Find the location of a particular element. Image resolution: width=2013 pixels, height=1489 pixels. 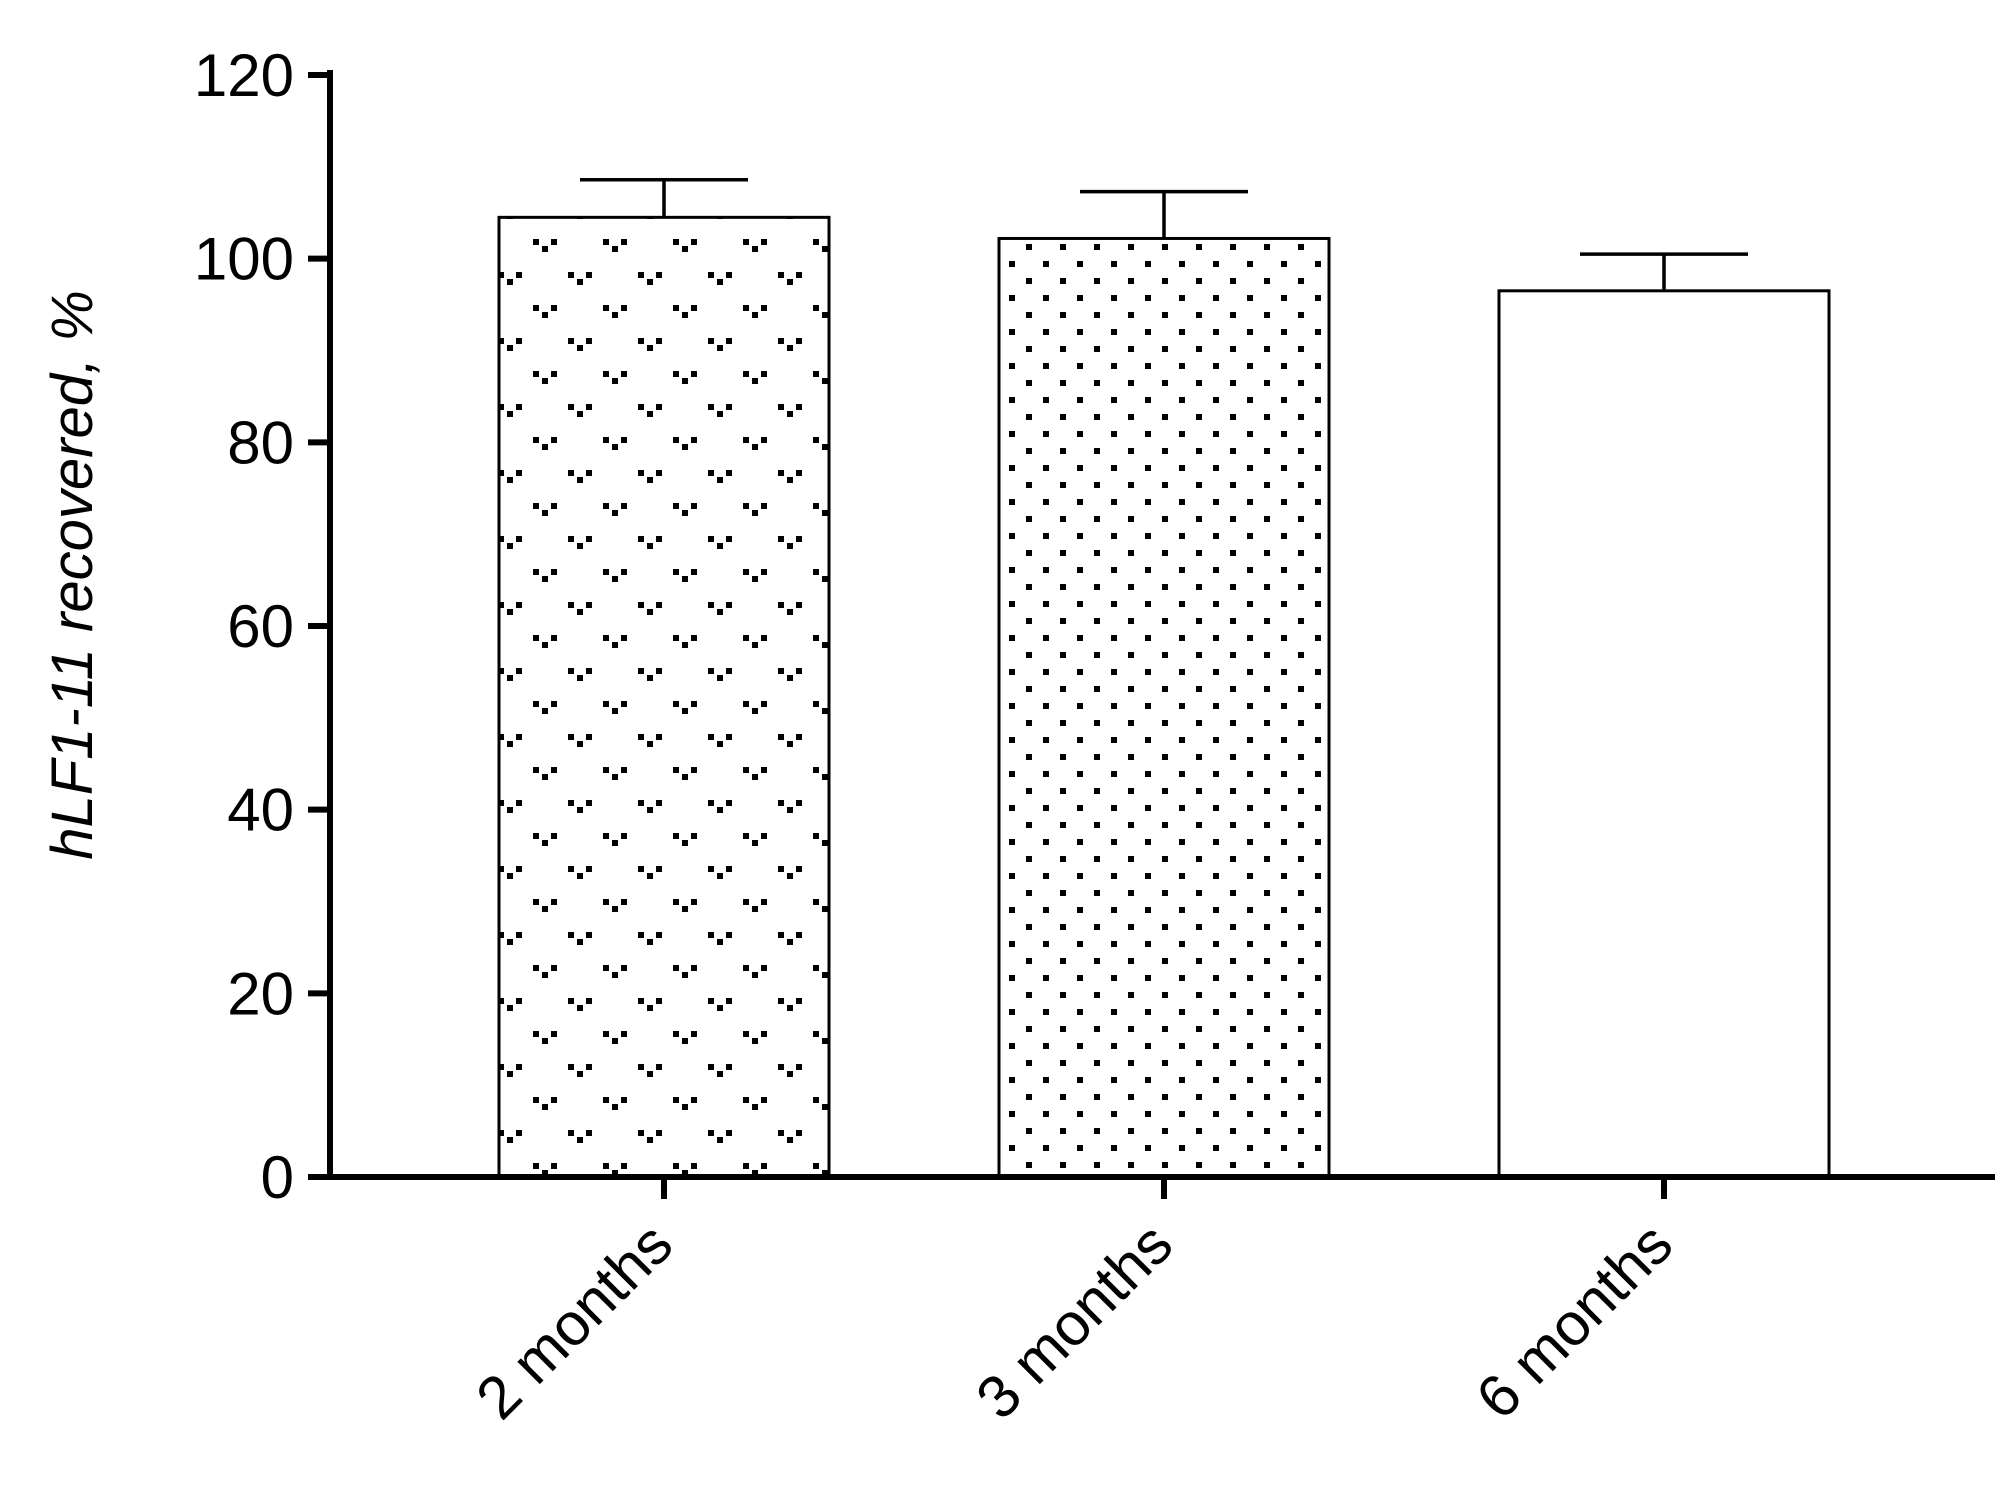

y-tick-label: 100 is located at coordinates (244, 259).